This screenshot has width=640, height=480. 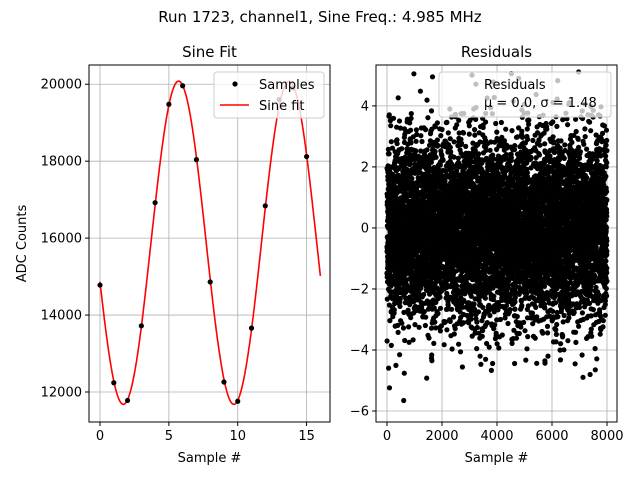 What do you see at coordinates (359, 350) in the screenshot?
I see `y-tick-label: −4` at bounding box center [359, 350].